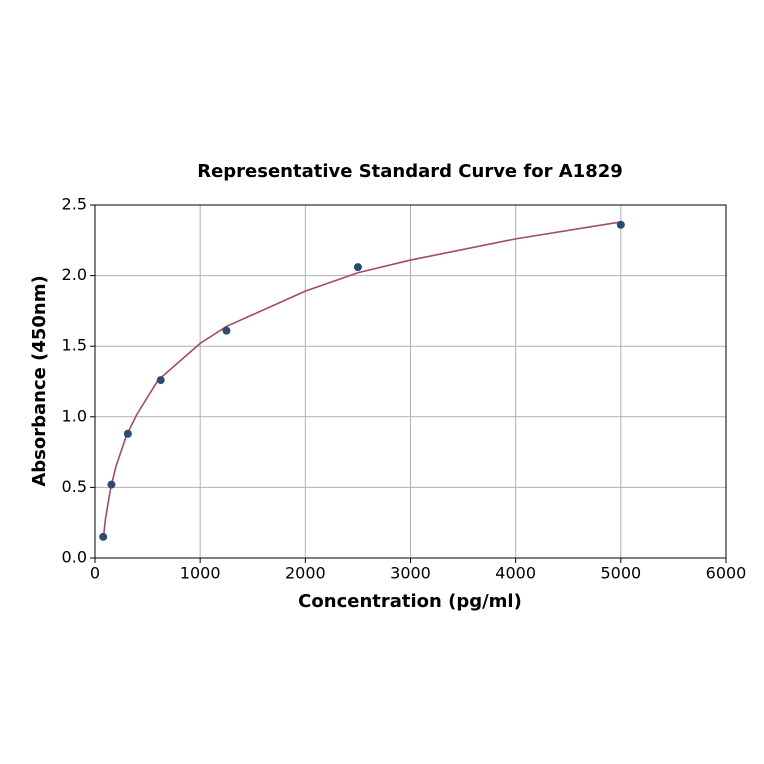 This screenshot has width=764, height=764. What do you see at coordinates (39, 380) in the screenshot?
I see `y-axis-label: Absorbance (450nm)` at bounding box center [39, 380].